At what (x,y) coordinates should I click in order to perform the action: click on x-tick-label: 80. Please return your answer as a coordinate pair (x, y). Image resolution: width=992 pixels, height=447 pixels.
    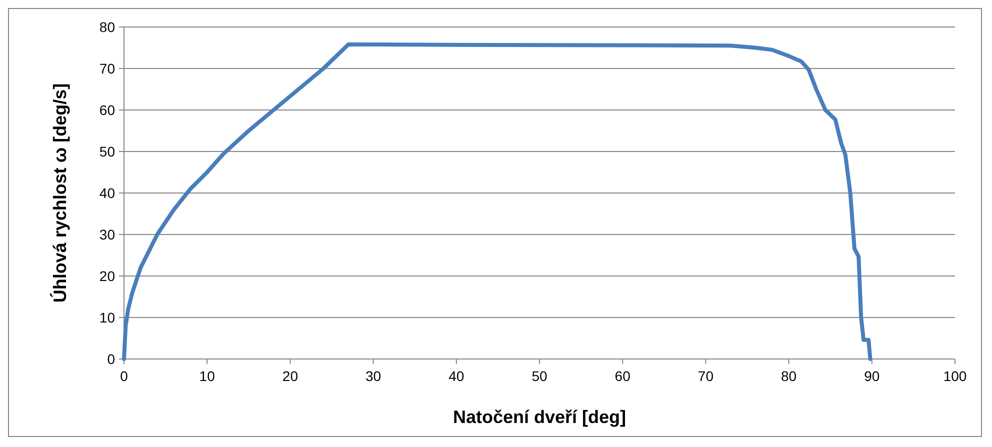
    Looking at the image, I should click on (789, 376).